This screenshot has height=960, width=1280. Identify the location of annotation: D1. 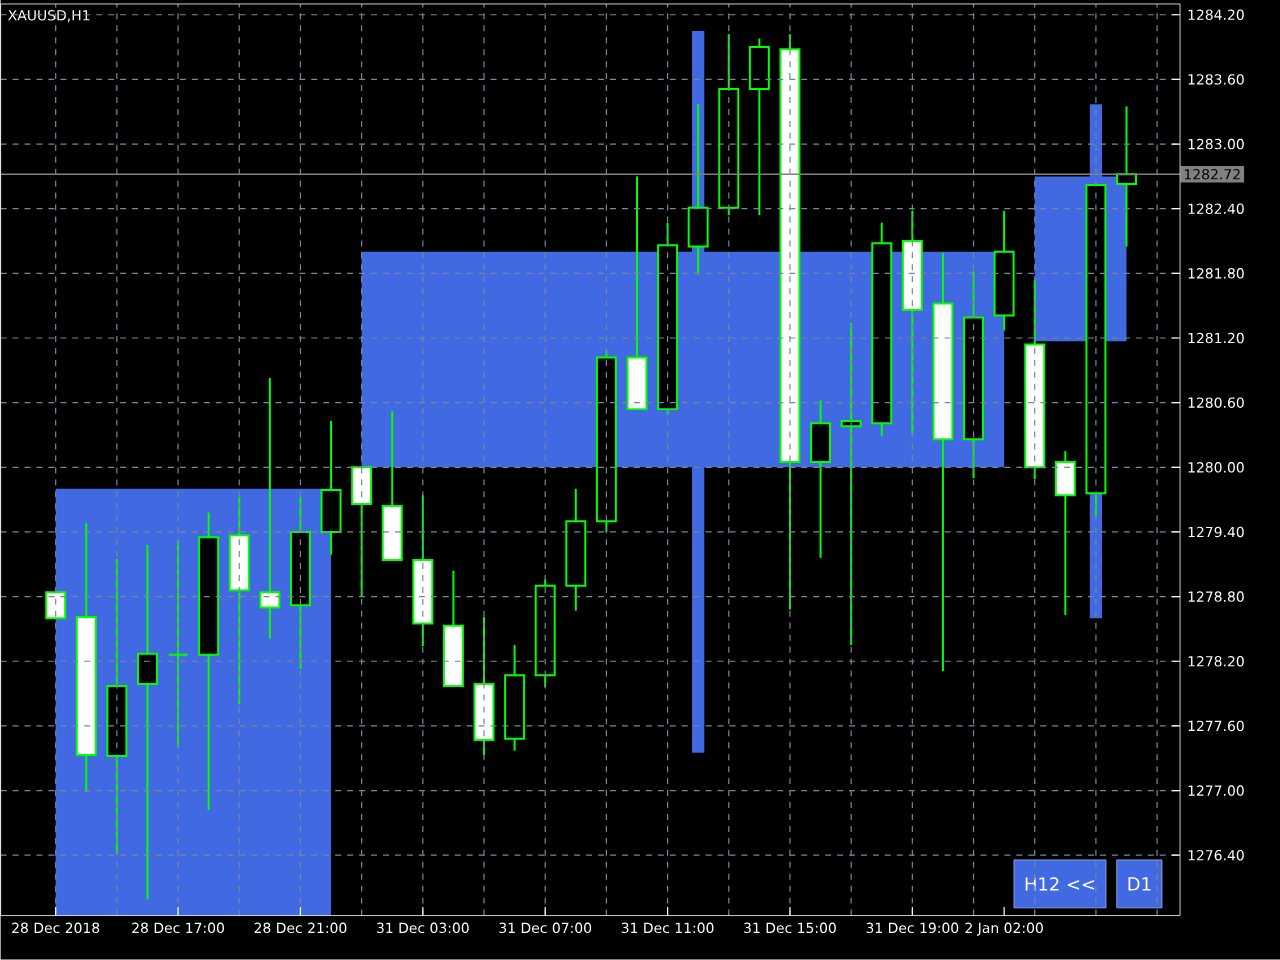
(1139, 884).